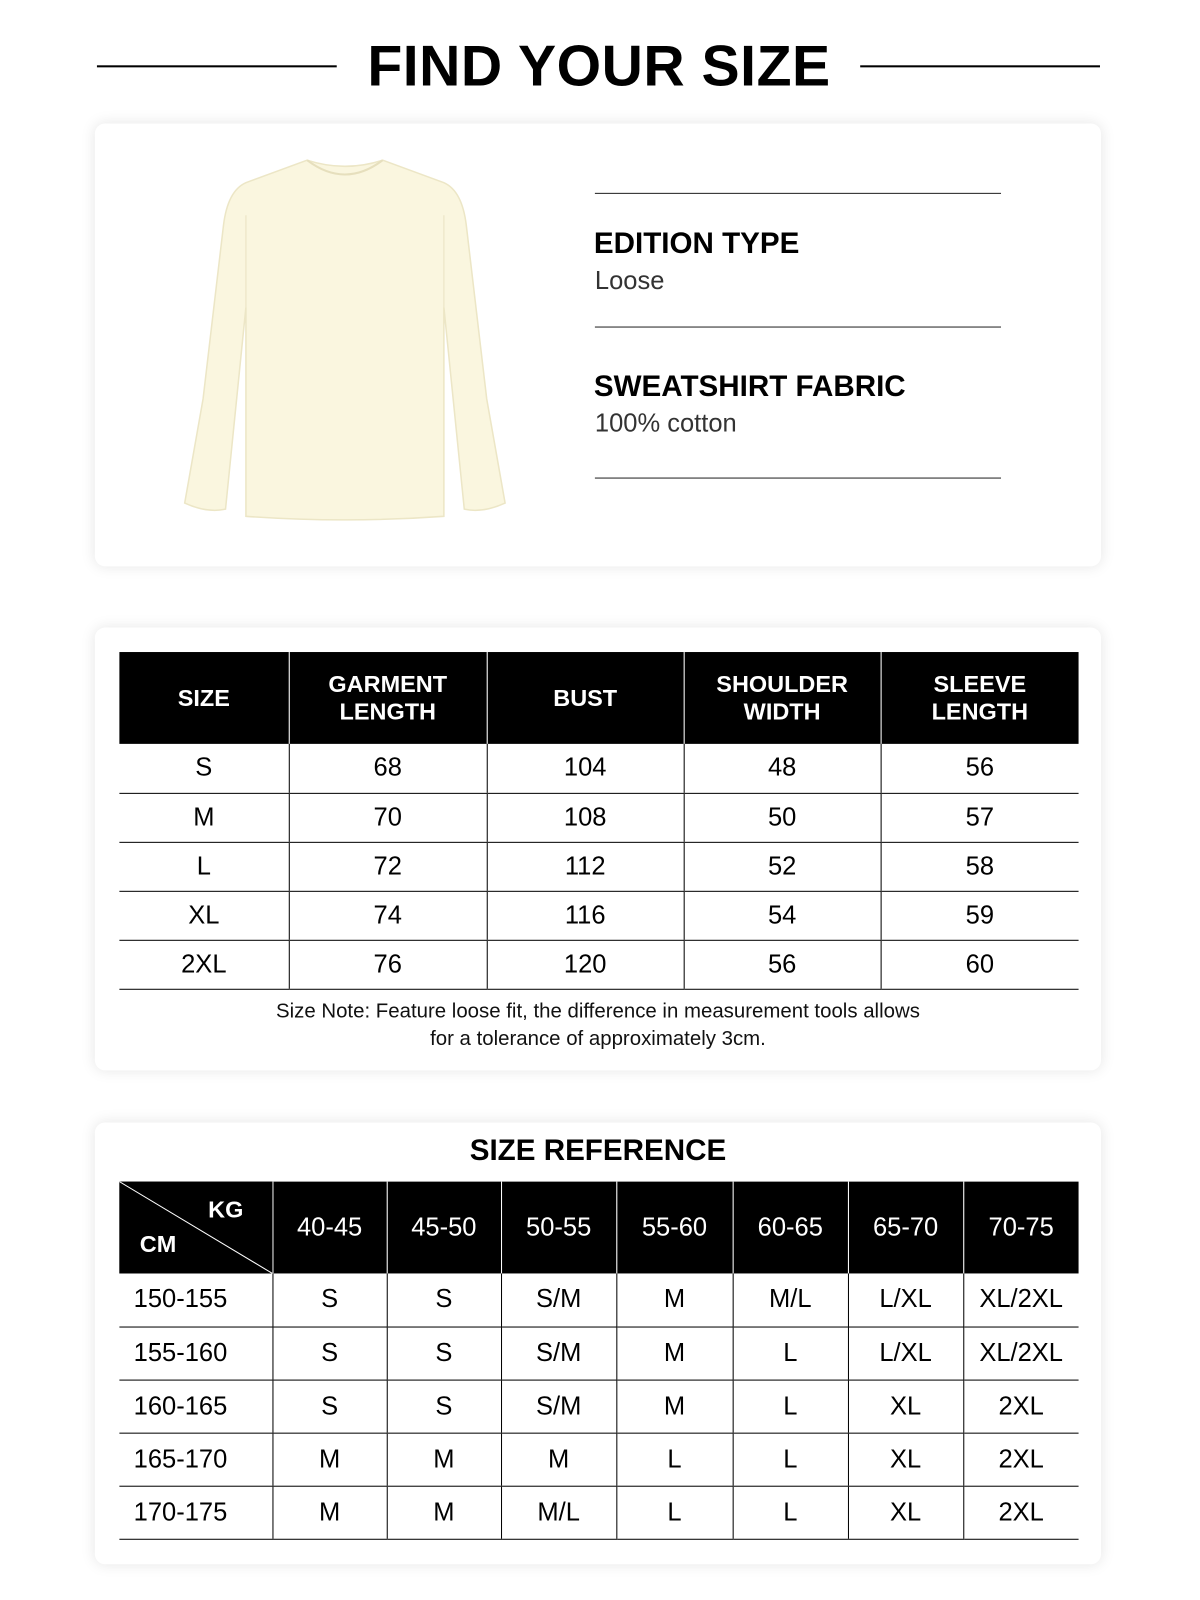  What do you see at coordinates (196, 1459) in the screenshot?
I see `height-cell: 165-170` at bounding box center [196, 1459].